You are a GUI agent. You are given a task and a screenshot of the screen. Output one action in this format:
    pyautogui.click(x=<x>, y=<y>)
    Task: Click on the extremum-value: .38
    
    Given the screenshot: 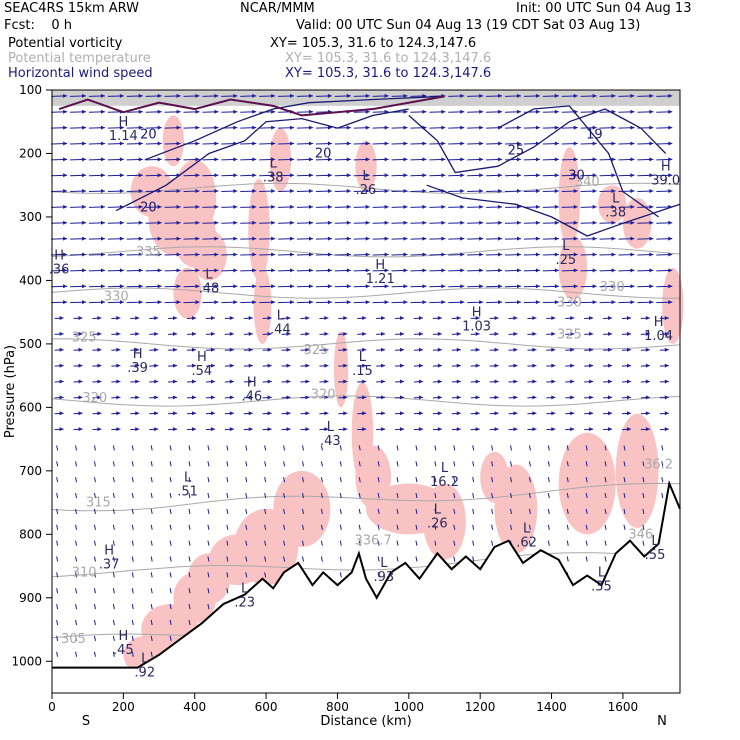 What is the action you would take?
    pyautogui.click(x=273, y=177)
    